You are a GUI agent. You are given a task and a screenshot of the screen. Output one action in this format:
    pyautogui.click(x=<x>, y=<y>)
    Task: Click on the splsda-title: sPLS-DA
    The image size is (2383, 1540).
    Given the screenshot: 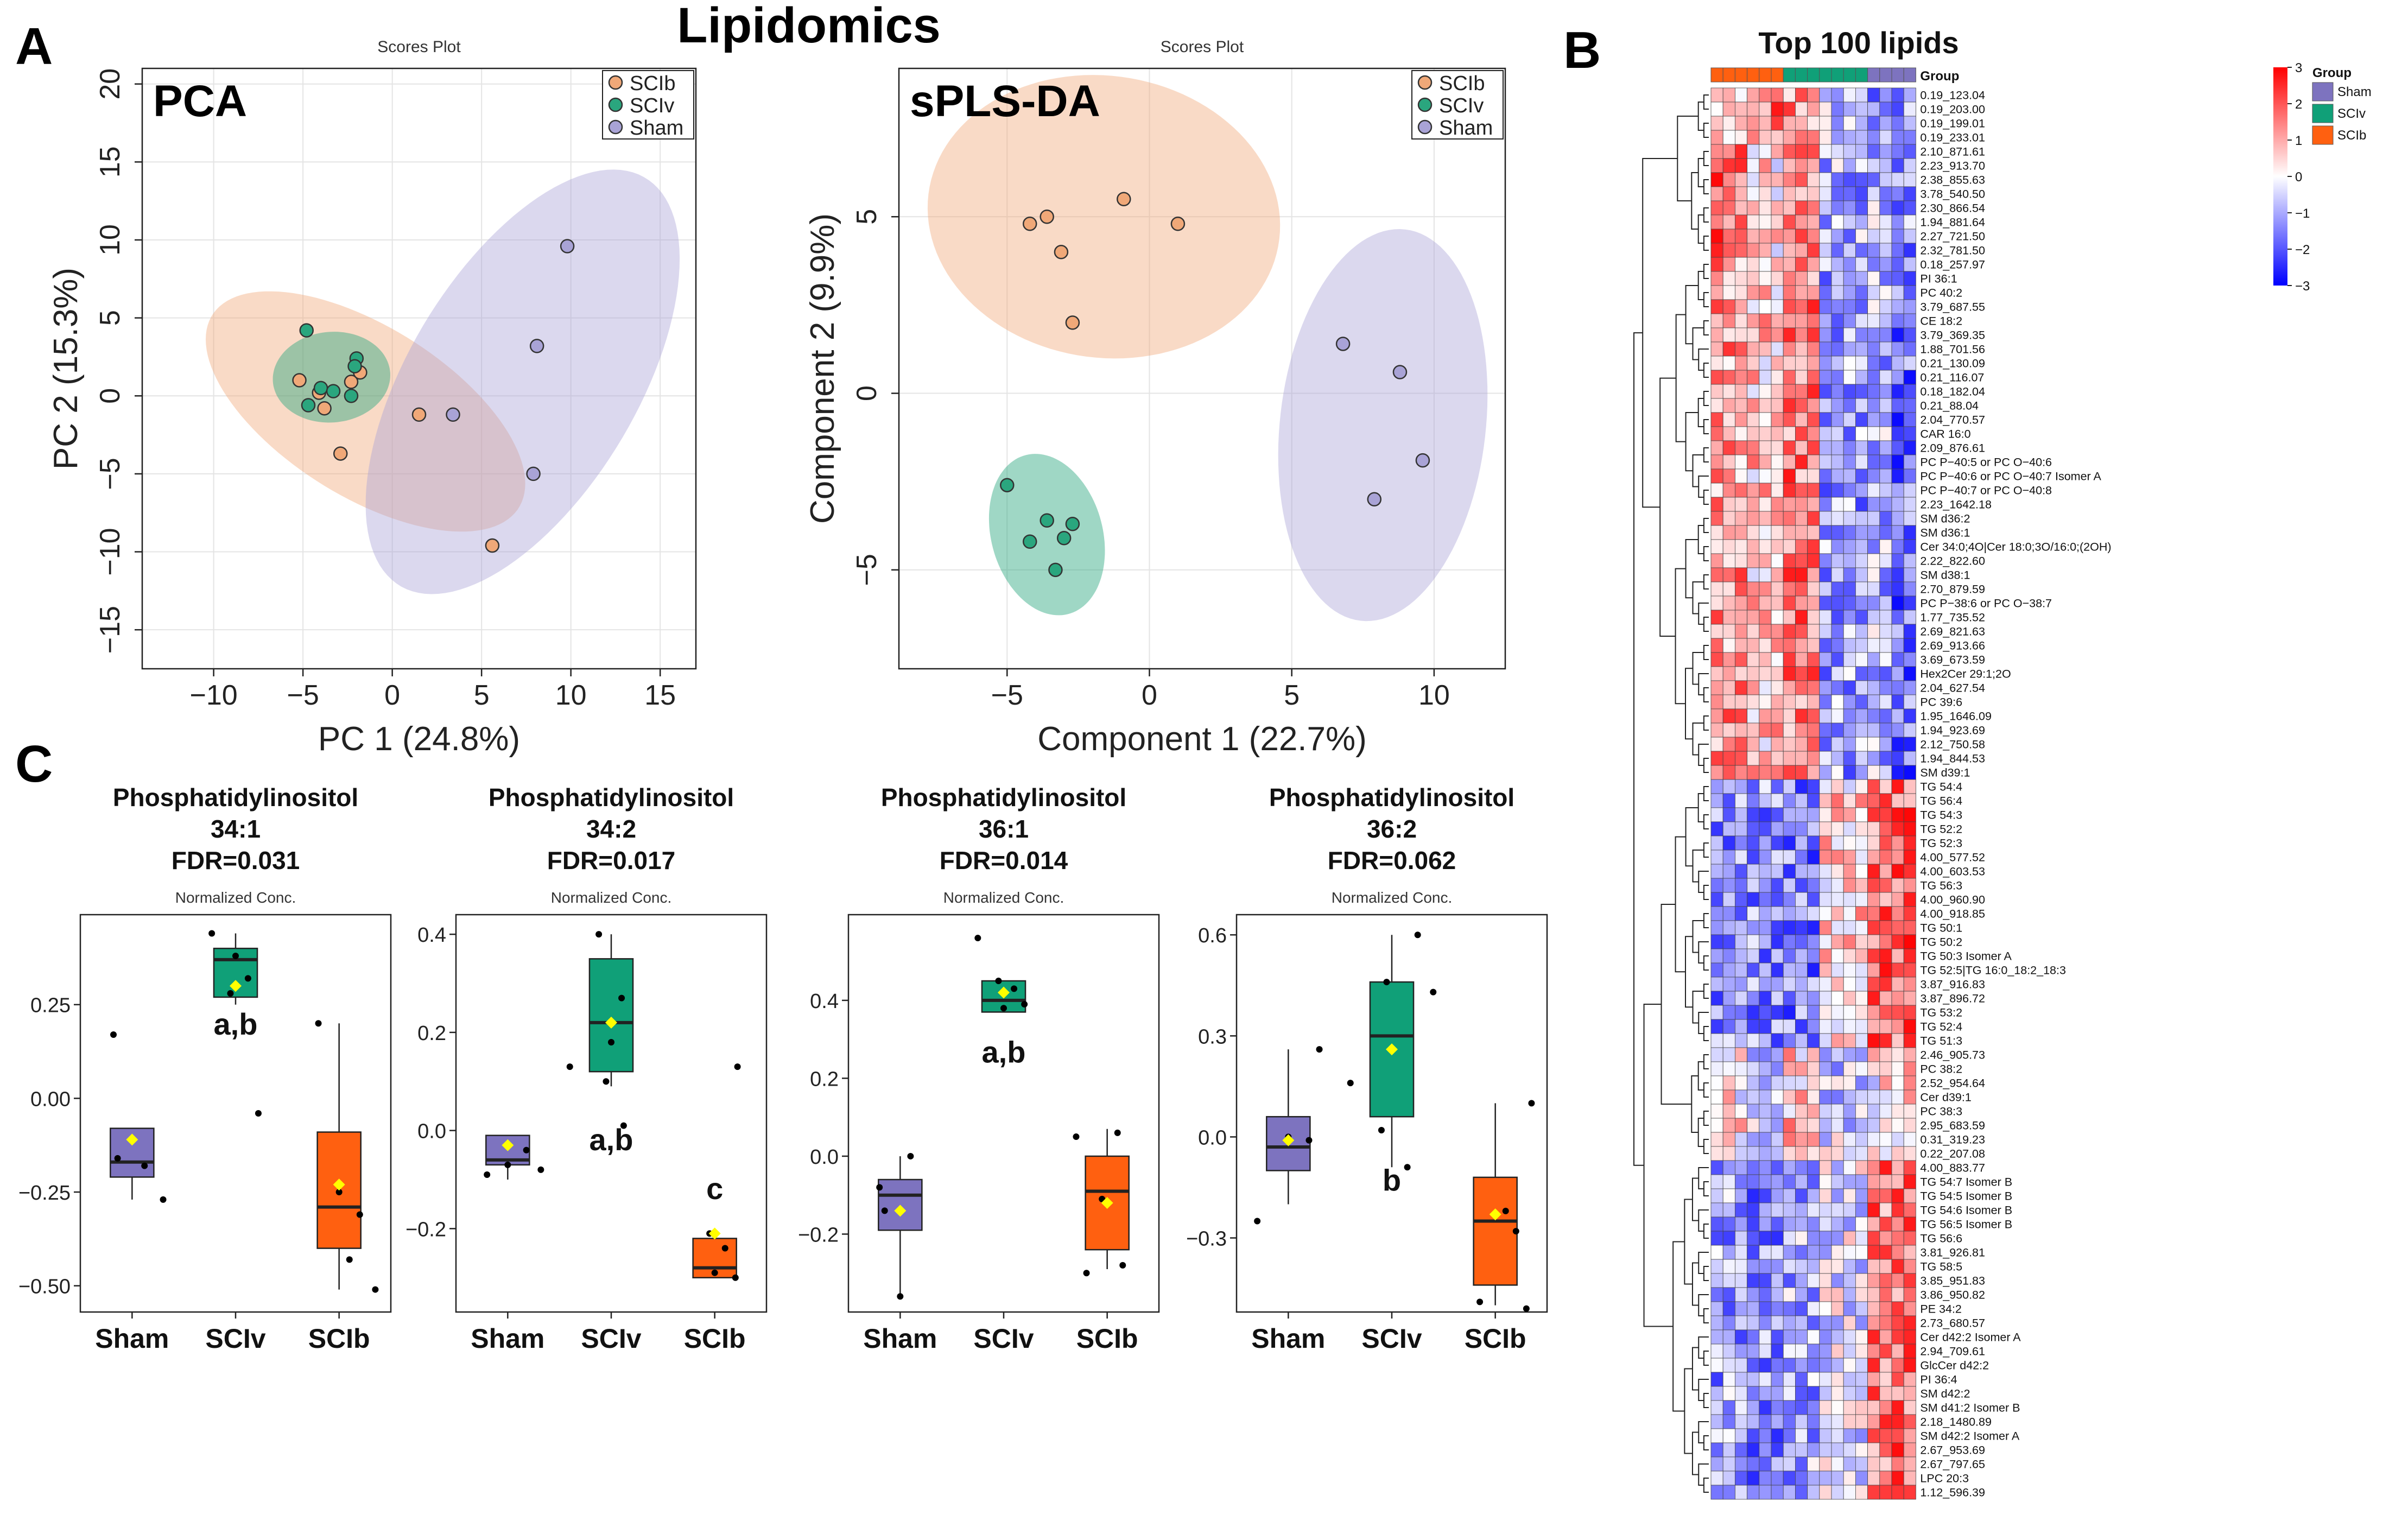 What is the action you would take?
    pyautogui.click(x=1005, y=101)
    